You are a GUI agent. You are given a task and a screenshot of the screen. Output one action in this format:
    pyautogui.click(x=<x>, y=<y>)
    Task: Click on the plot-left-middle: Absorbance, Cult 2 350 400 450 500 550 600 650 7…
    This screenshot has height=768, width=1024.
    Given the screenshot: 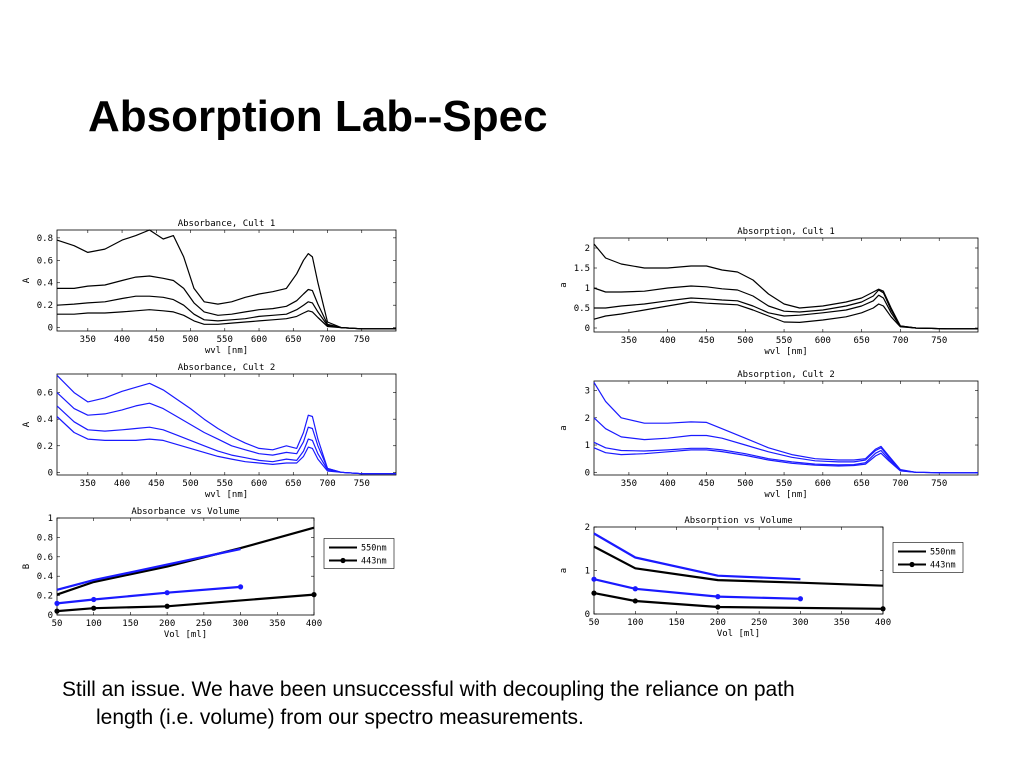 What is the action you would take?
    pyautogui.click(x=209, y=431)
    